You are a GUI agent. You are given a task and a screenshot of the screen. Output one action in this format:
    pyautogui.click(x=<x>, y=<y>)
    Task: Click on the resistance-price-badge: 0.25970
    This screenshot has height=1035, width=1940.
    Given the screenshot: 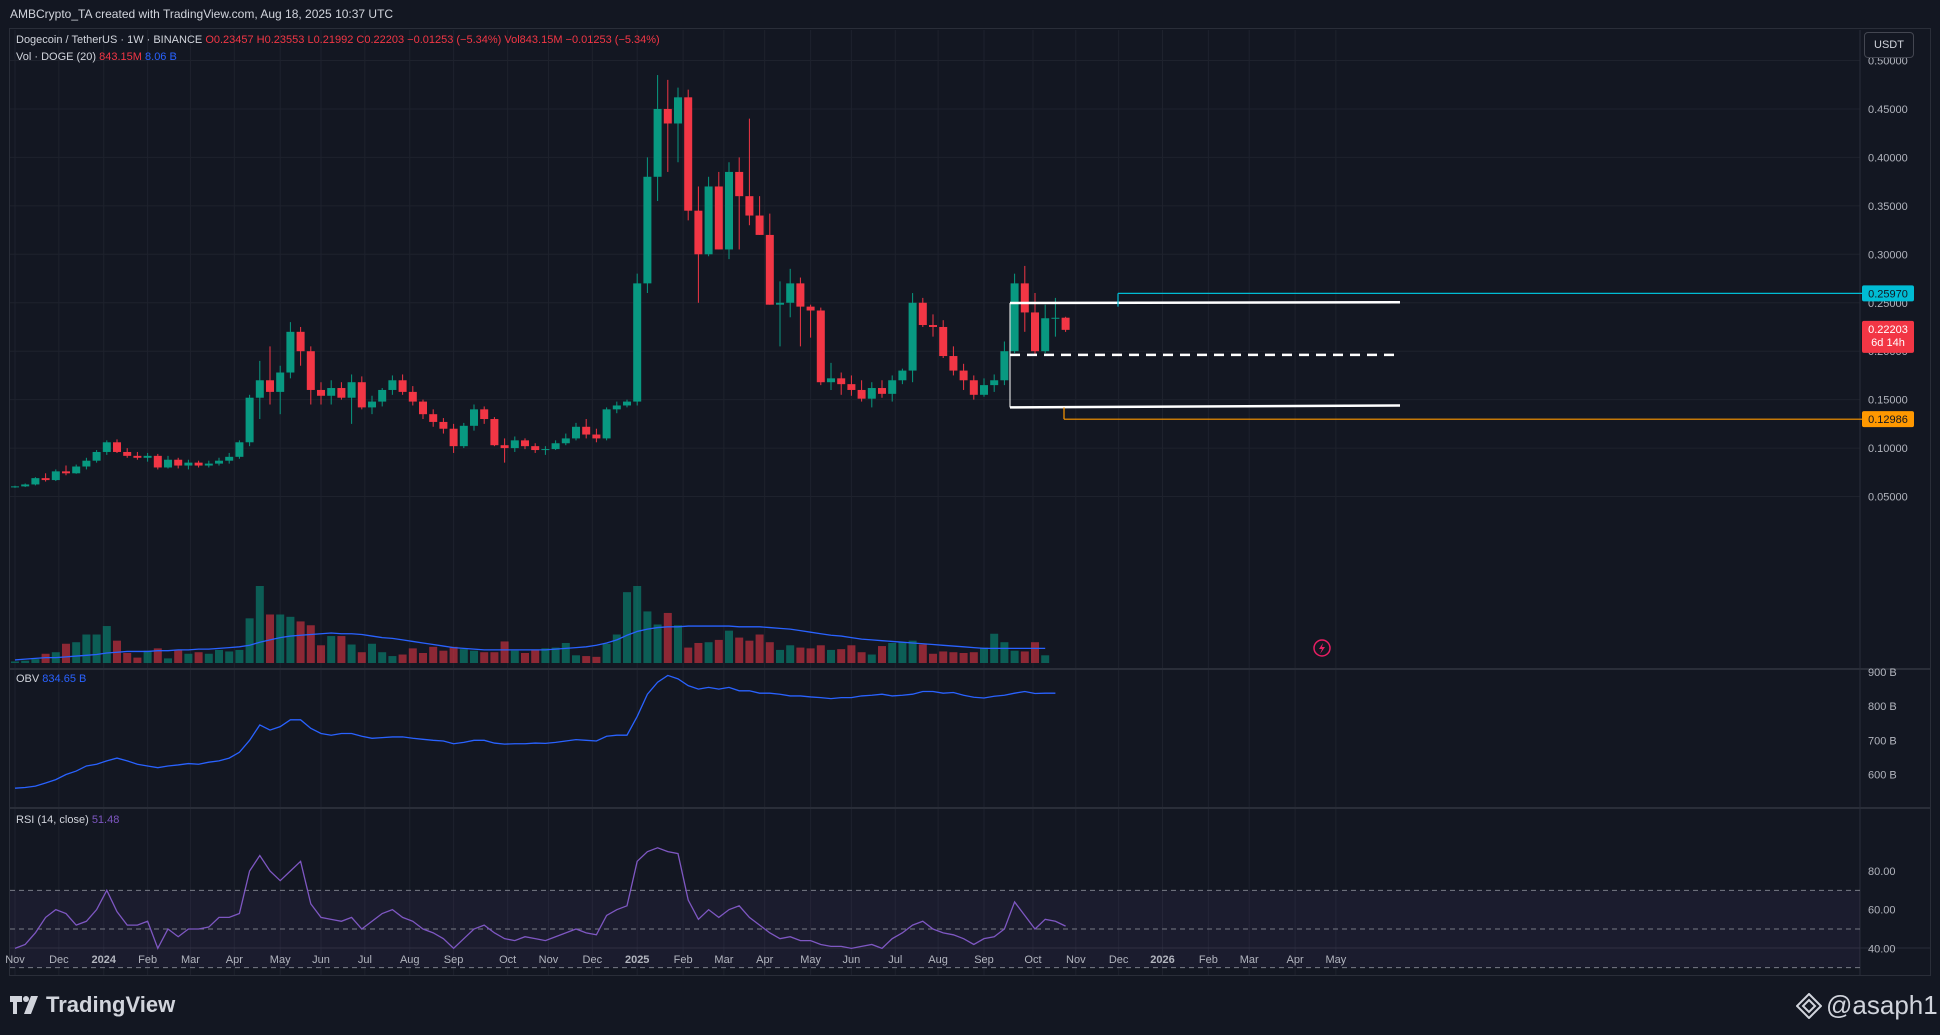 What is the action you would take?
    pyautogui.click(x=1888, y=293)
    